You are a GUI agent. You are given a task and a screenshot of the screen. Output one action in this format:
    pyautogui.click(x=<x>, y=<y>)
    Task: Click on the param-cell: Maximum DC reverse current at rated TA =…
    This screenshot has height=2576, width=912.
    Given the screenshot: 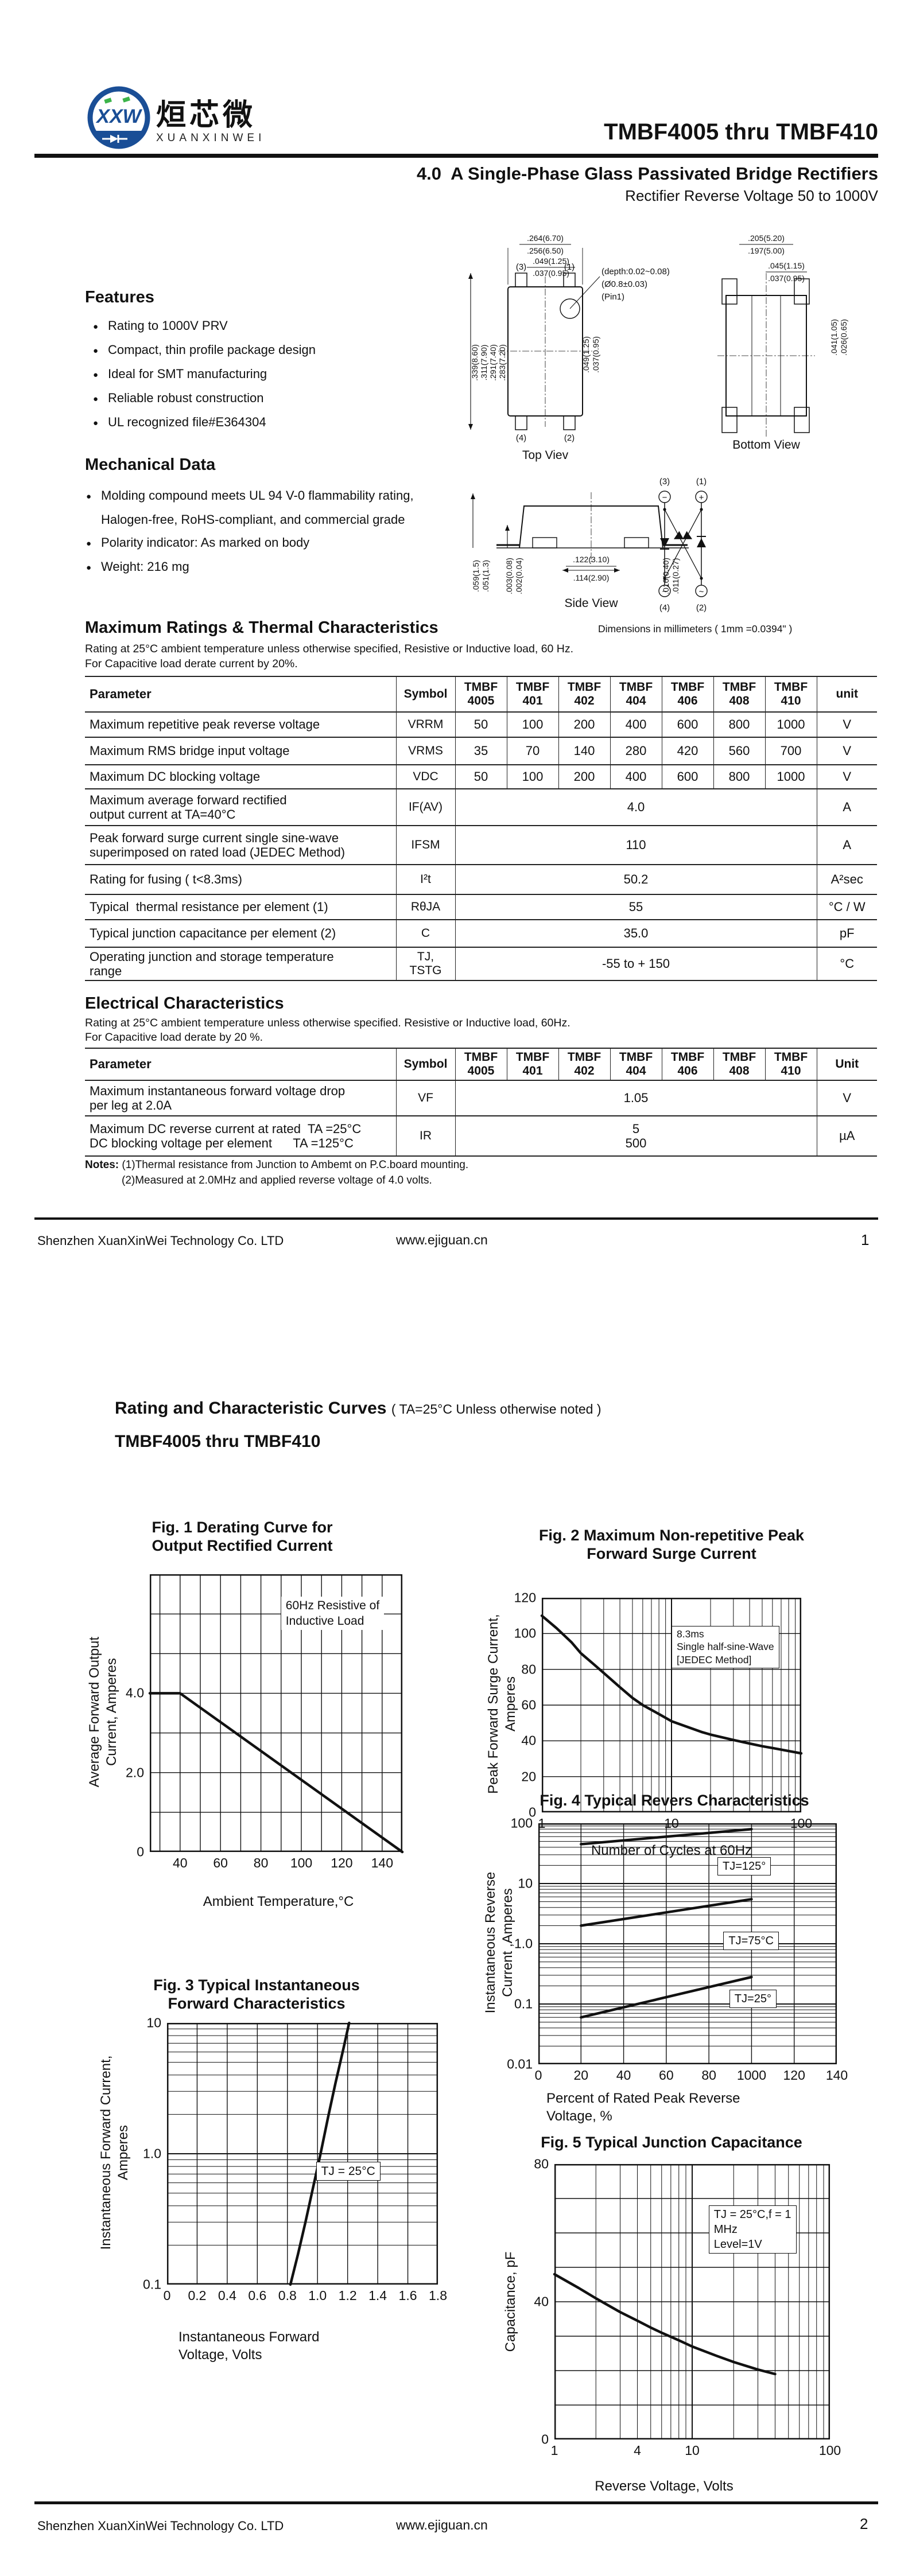 What is the action you would take?
    pyautogui.click(x=240, y=1136)
    